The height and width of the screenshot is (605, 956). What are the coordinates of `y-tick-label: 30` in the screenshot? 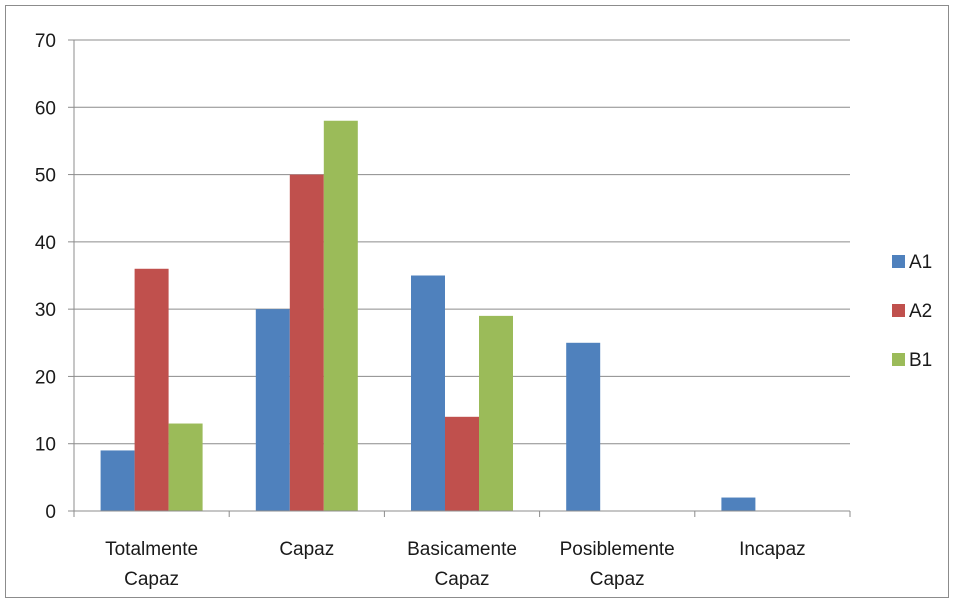 It's located at (45, 310).